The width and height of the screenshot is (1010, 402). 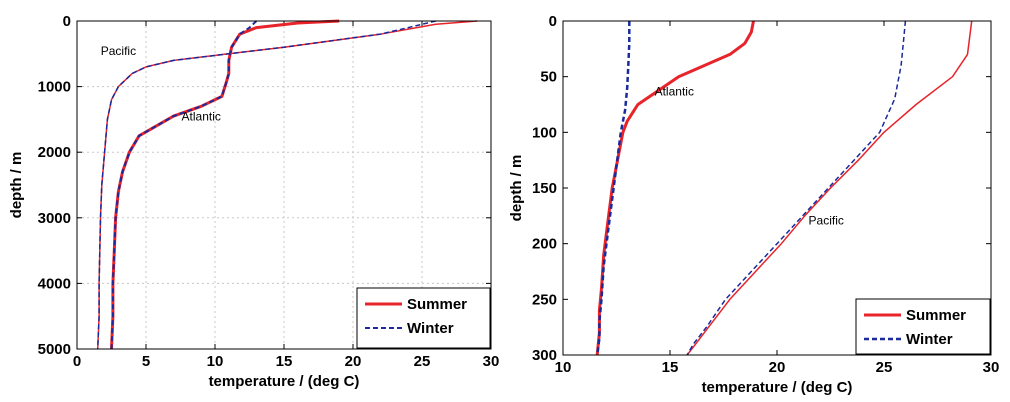 I want to click on y-tick-label: 3000, so click(x=54, y=218).